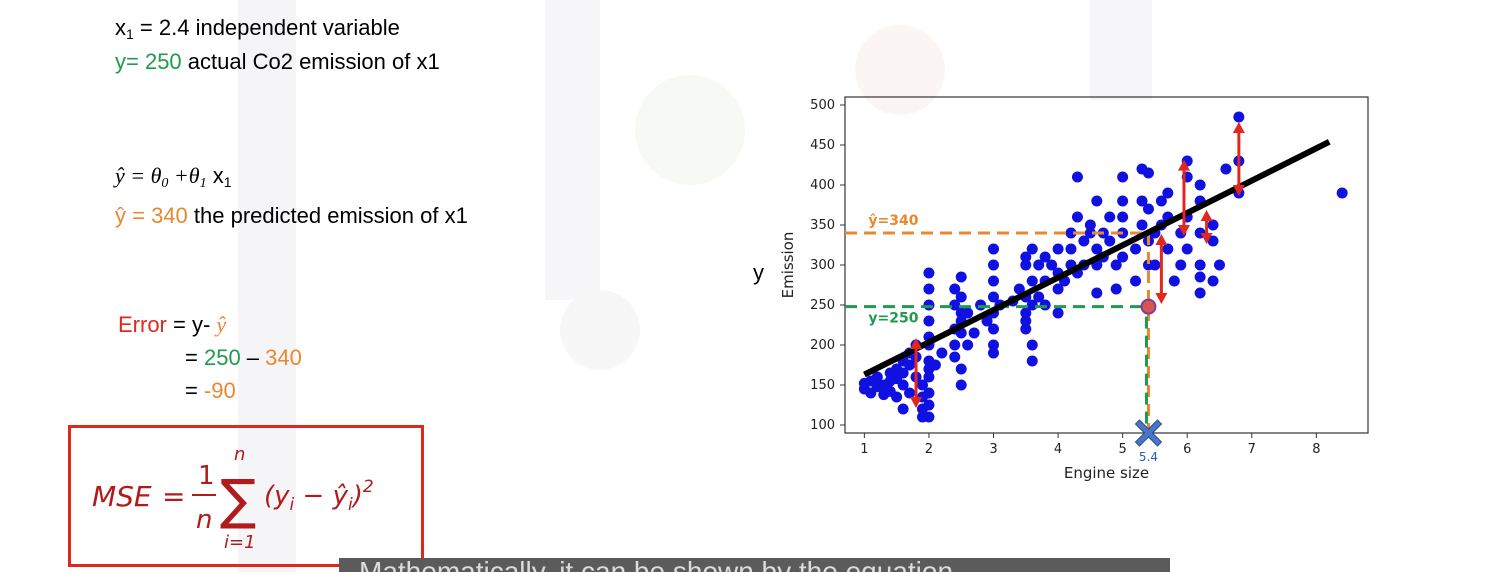 This screenshot has height=572, width=1511. What do you see at coordinates (215, 175) in the screenshot?
I see `model-x: x` at bounding box center [215, 175].